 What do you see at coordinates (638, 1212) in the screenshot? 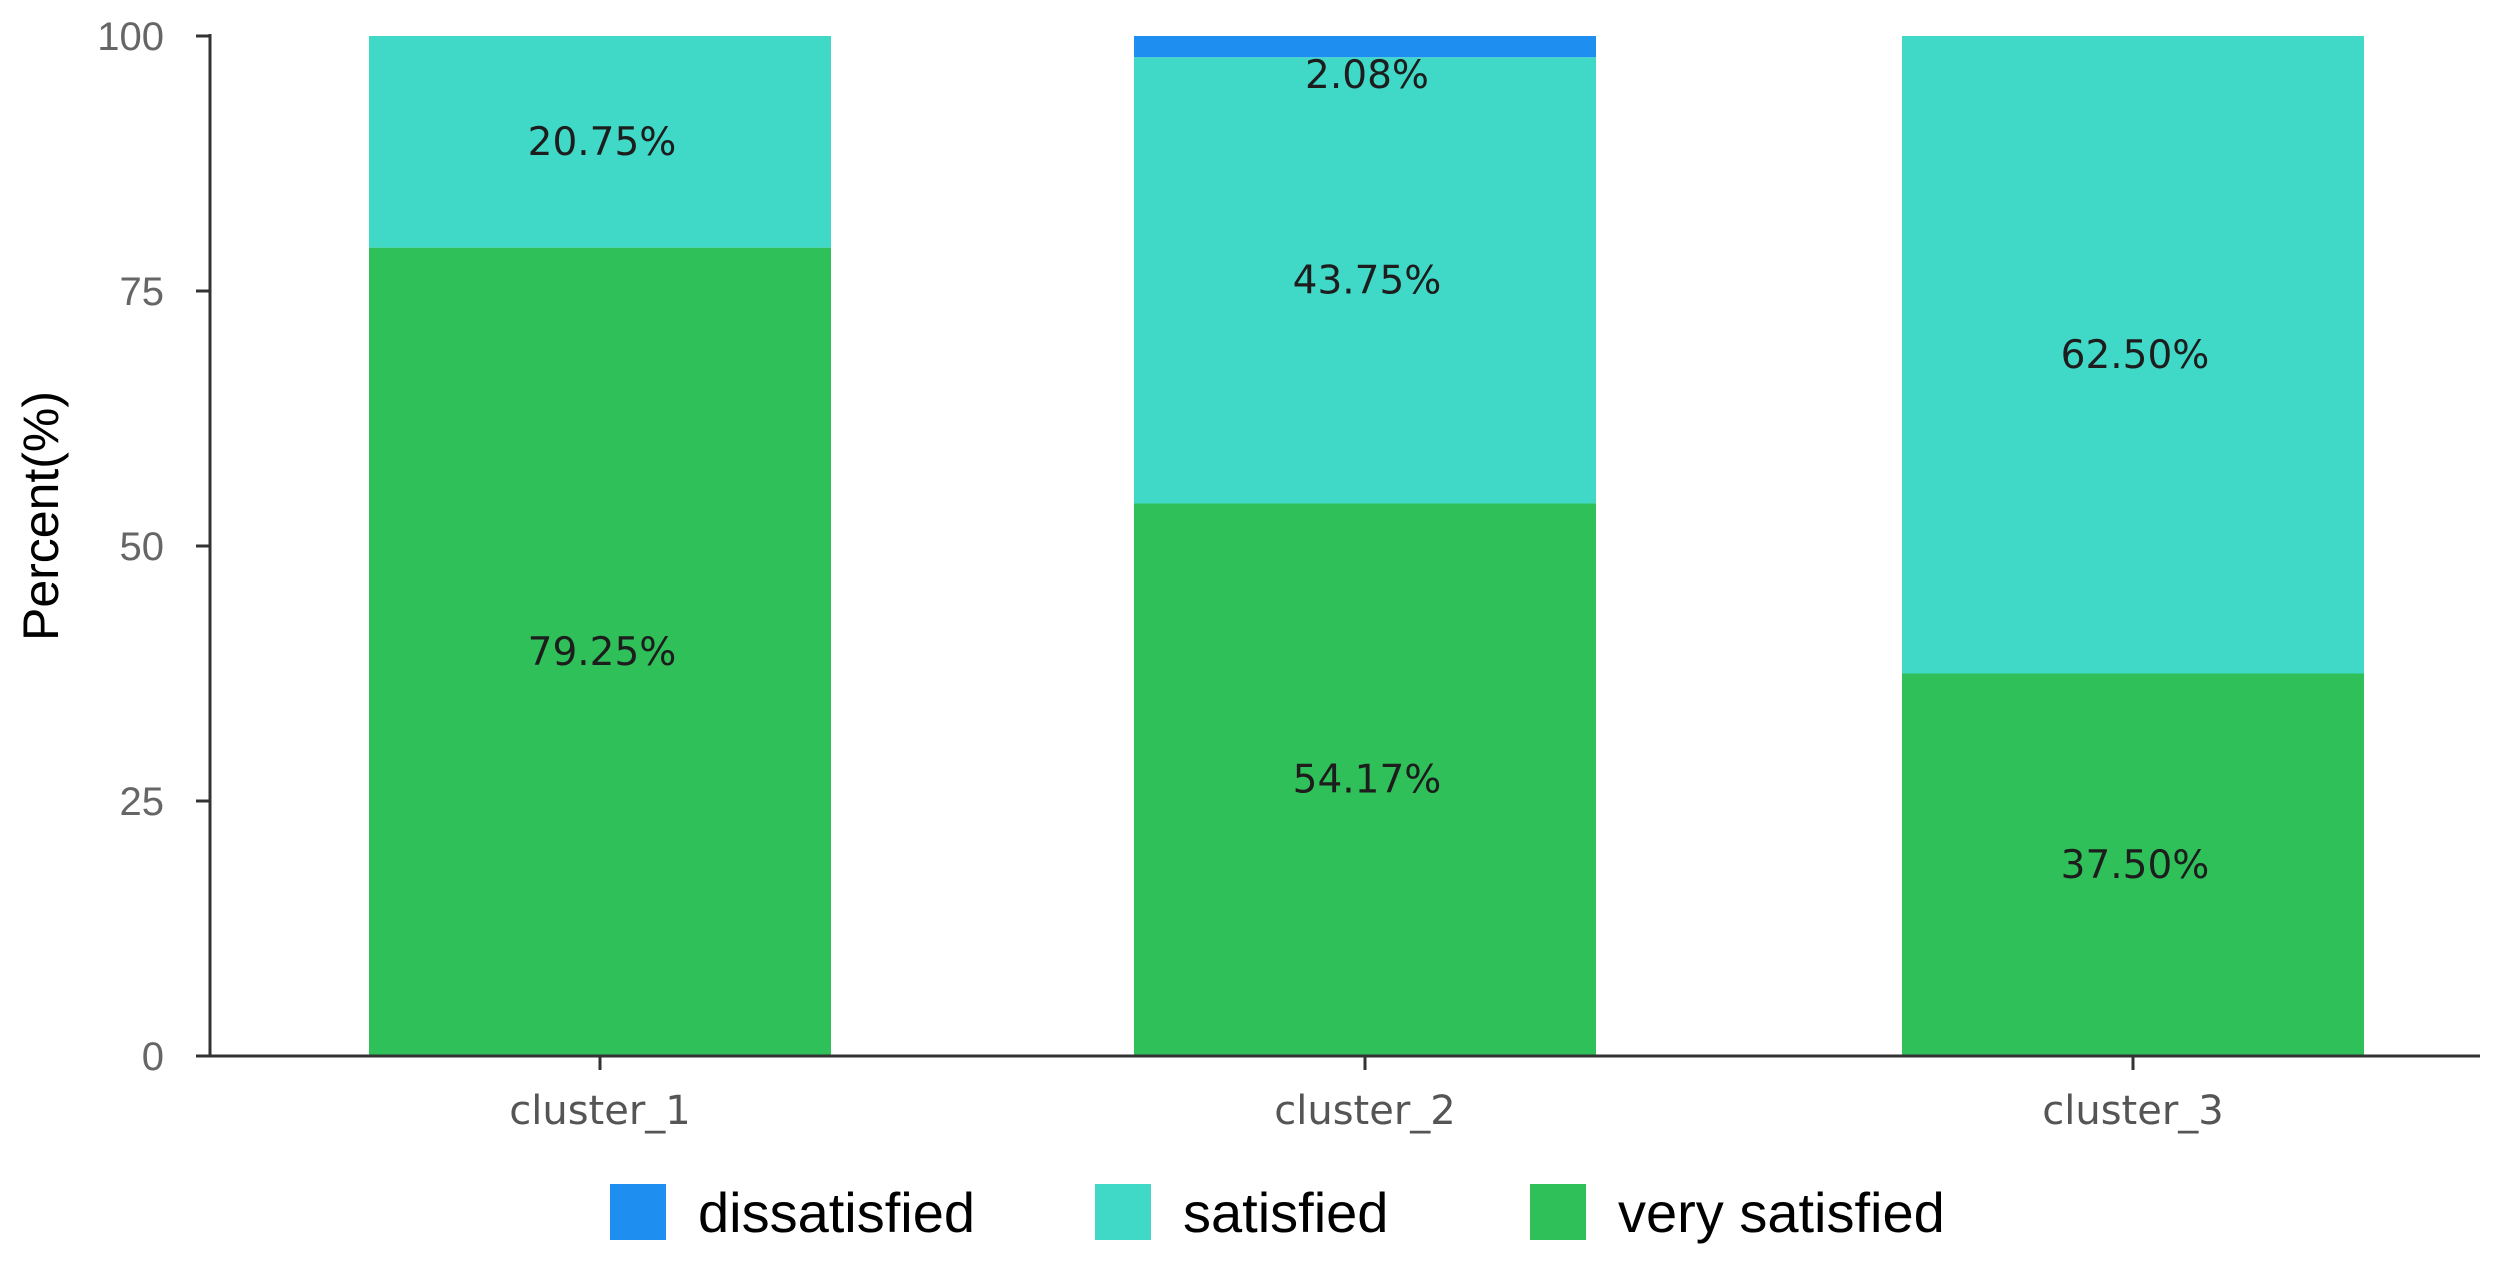
I see `legend-swatch-dissatisfied` at bounding box center [638, 1212].